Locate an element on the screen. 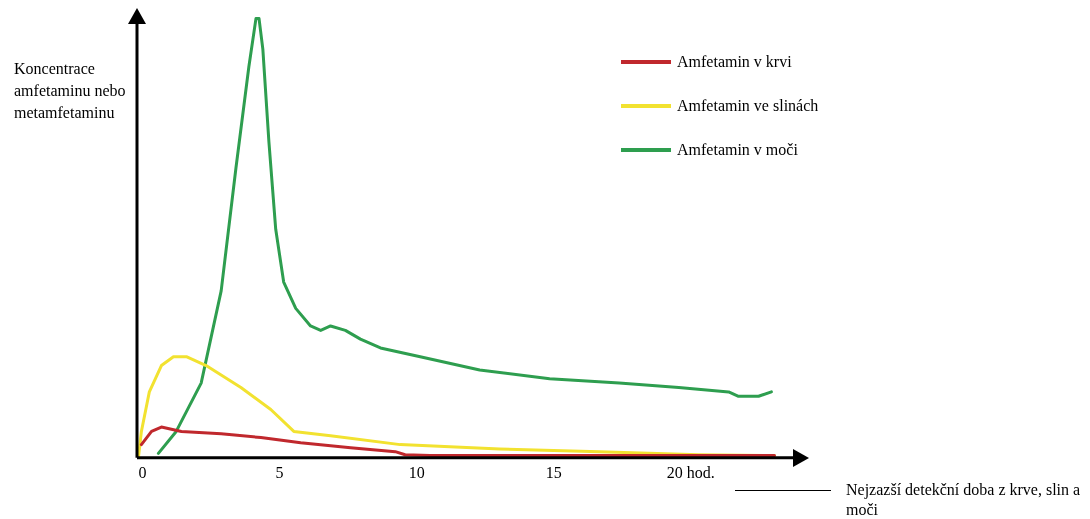  x-tick-label: 15 is located at coordinates (553, 472).